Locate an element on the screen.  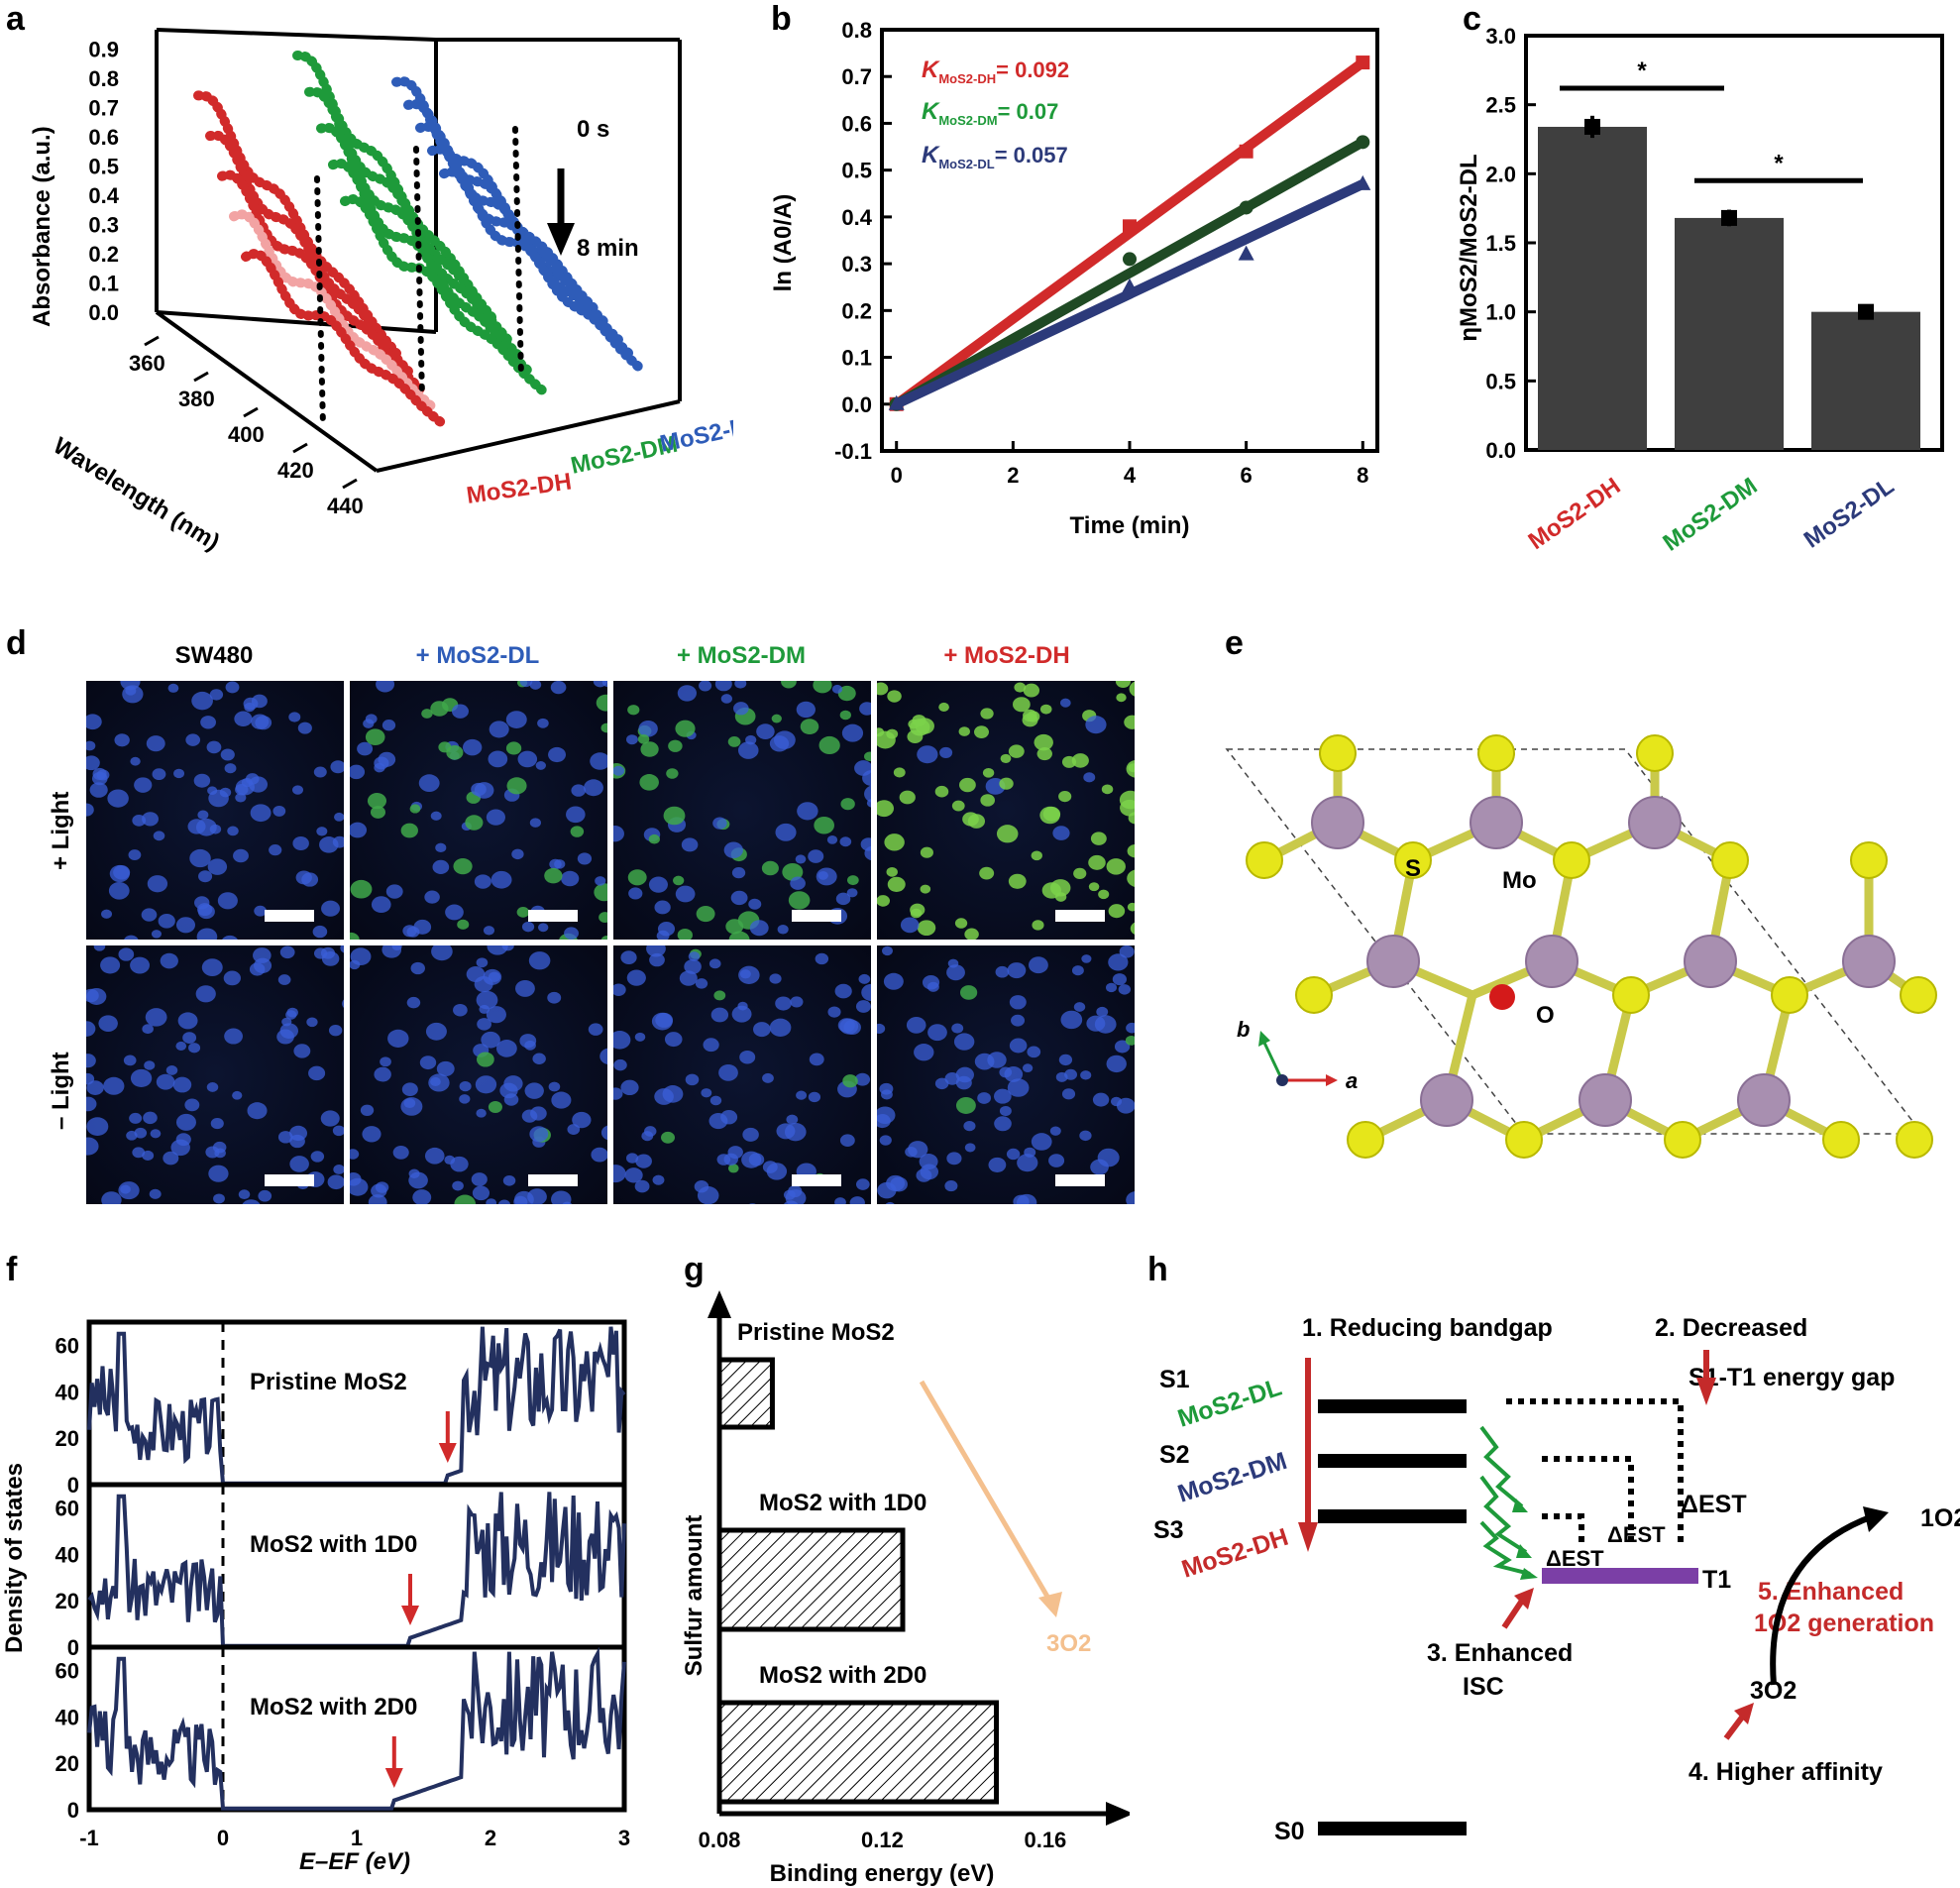
panel-h-step2b: S1-T1 energy gap is located at coordinates (1791, 1377).